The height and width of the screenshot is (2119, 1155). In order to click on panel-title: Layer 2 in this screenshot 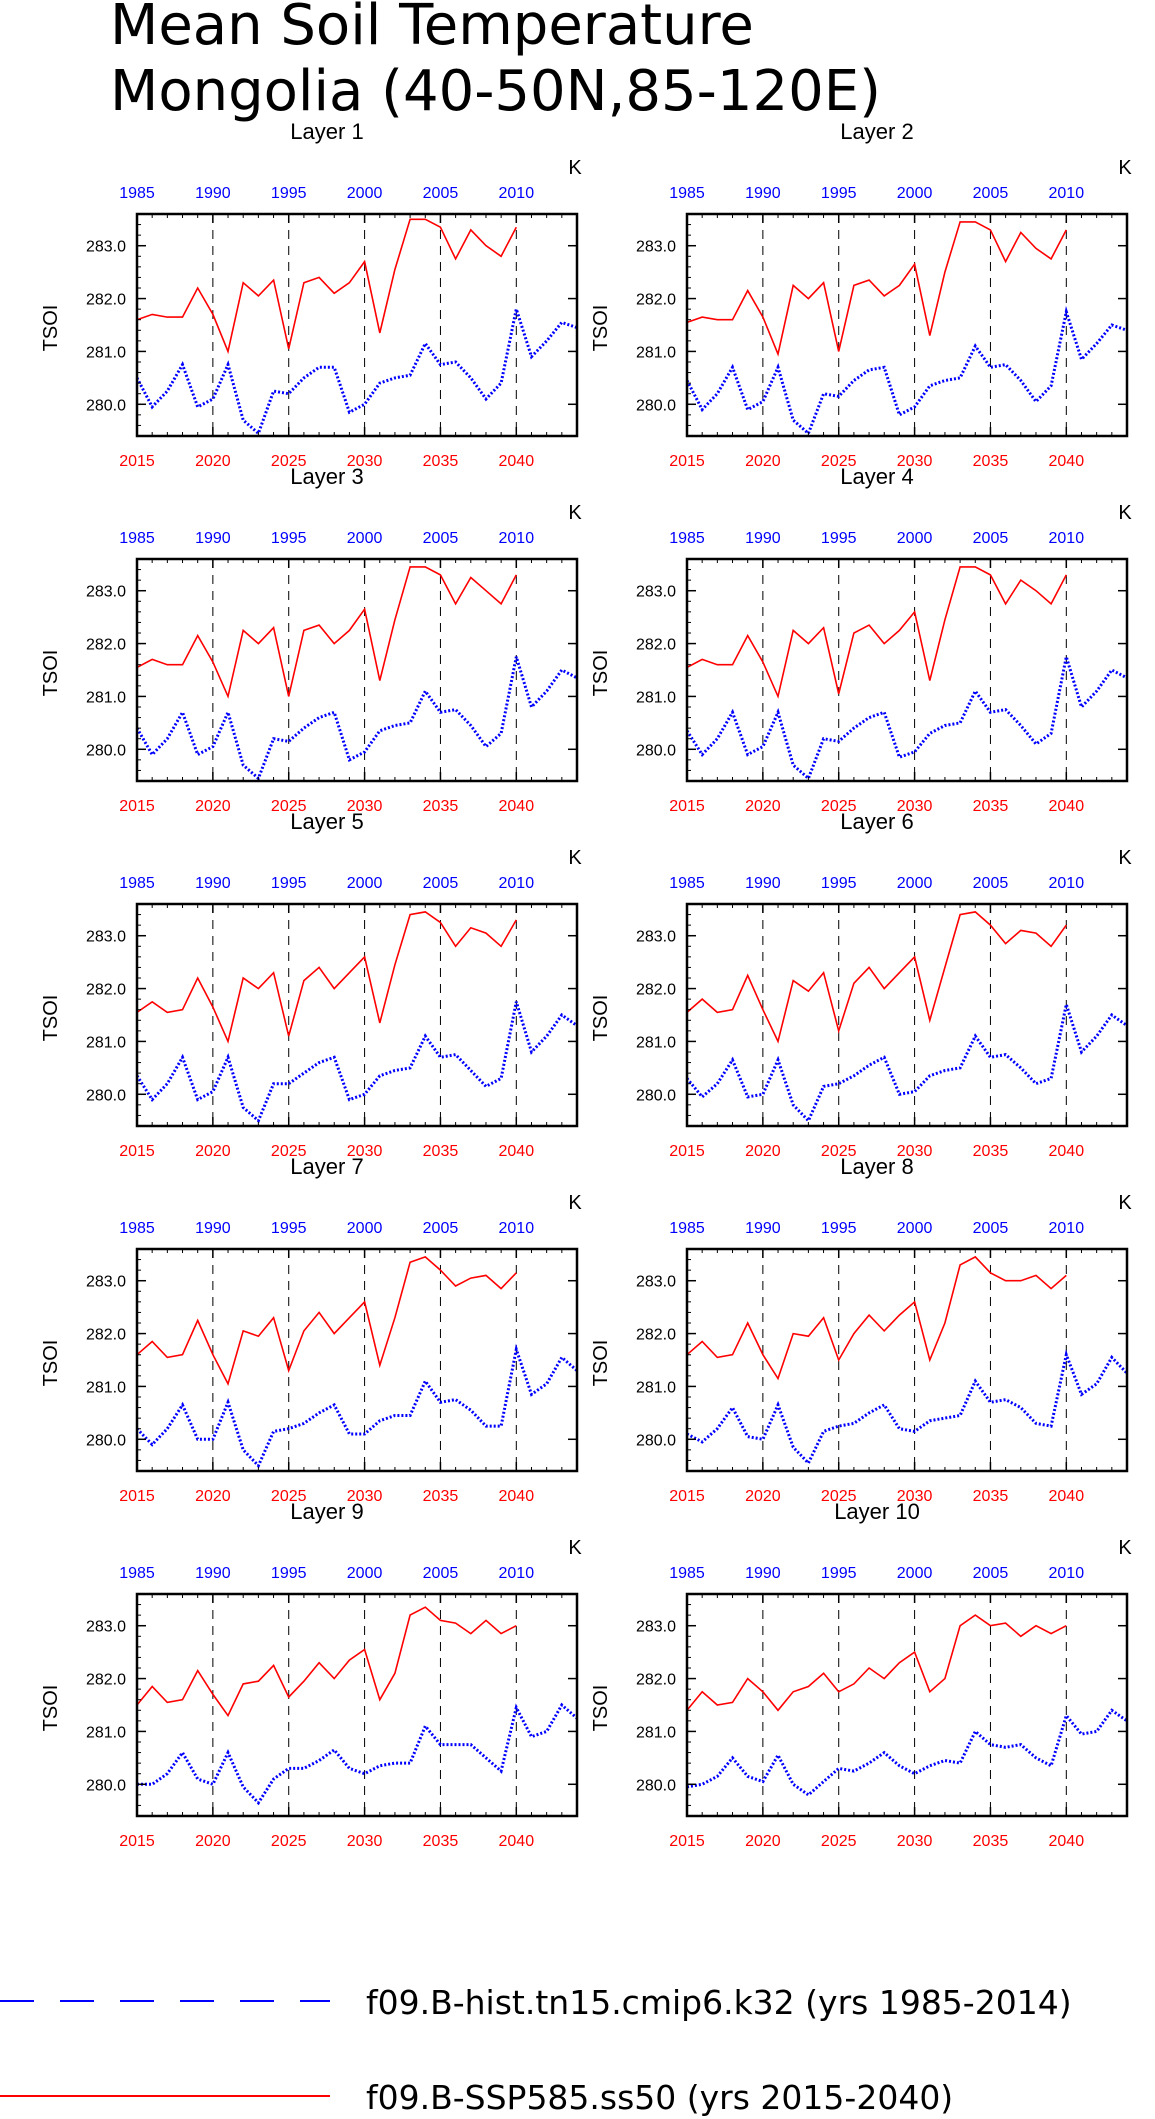, I will do `click(876, 131)`.